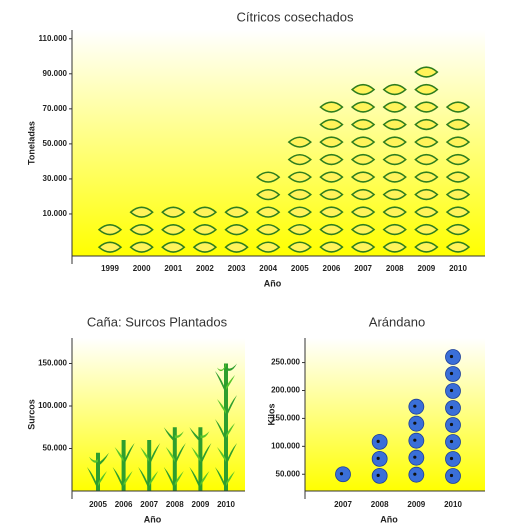 This screenshot has height=532, width=515. I want to click on x-tick-label: 2009, so click(201, 504).